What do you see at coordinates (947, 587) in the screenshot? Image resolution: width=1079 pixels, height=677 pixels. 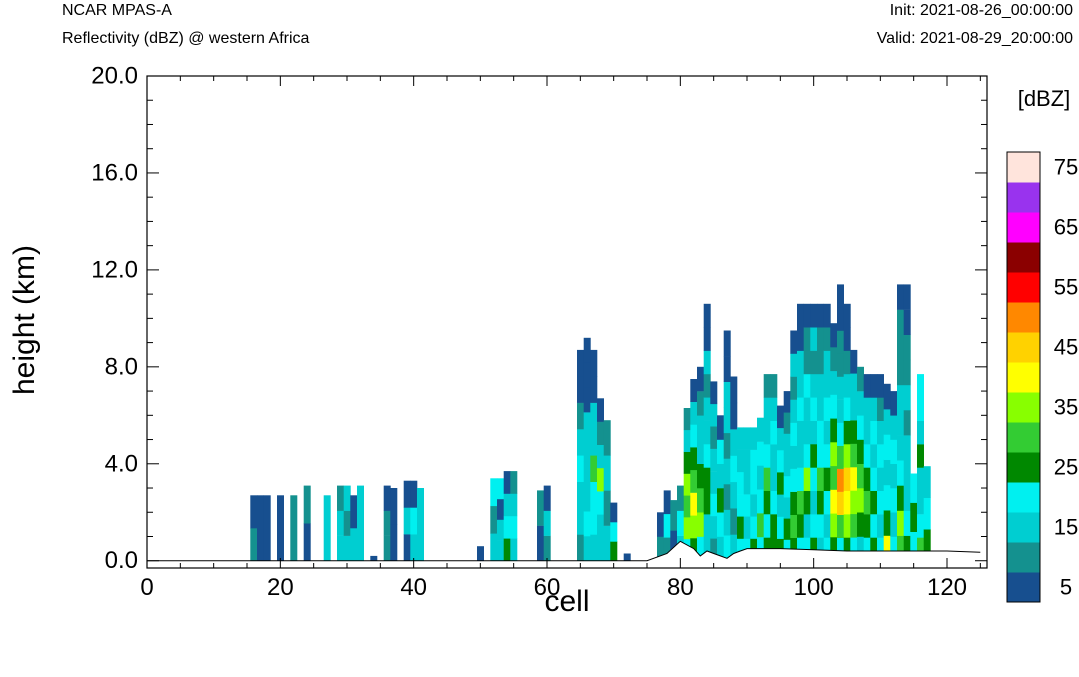 I see `x-tick-label: 120` at bounding box center [947, 587].